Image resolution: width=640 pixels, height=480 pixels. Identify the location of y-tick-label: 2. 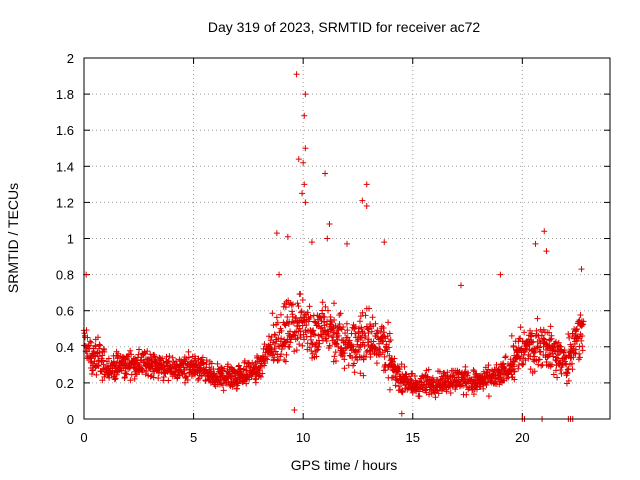
(70, 58).